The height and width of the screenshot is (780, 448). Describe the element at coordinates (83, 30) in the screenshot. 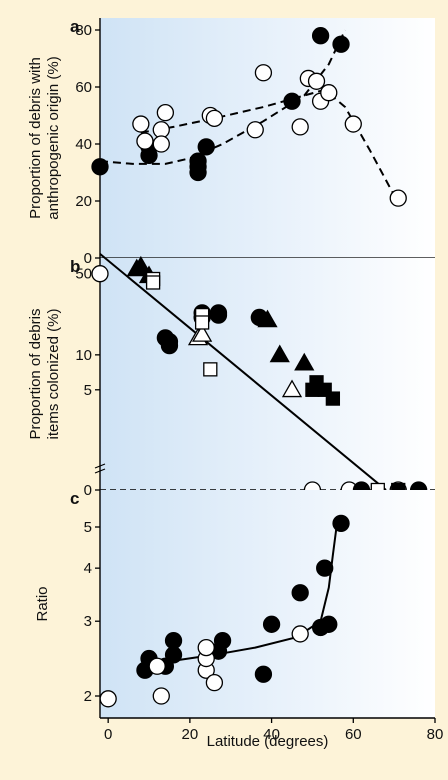

I see `y-tick-label: 80` at that location.